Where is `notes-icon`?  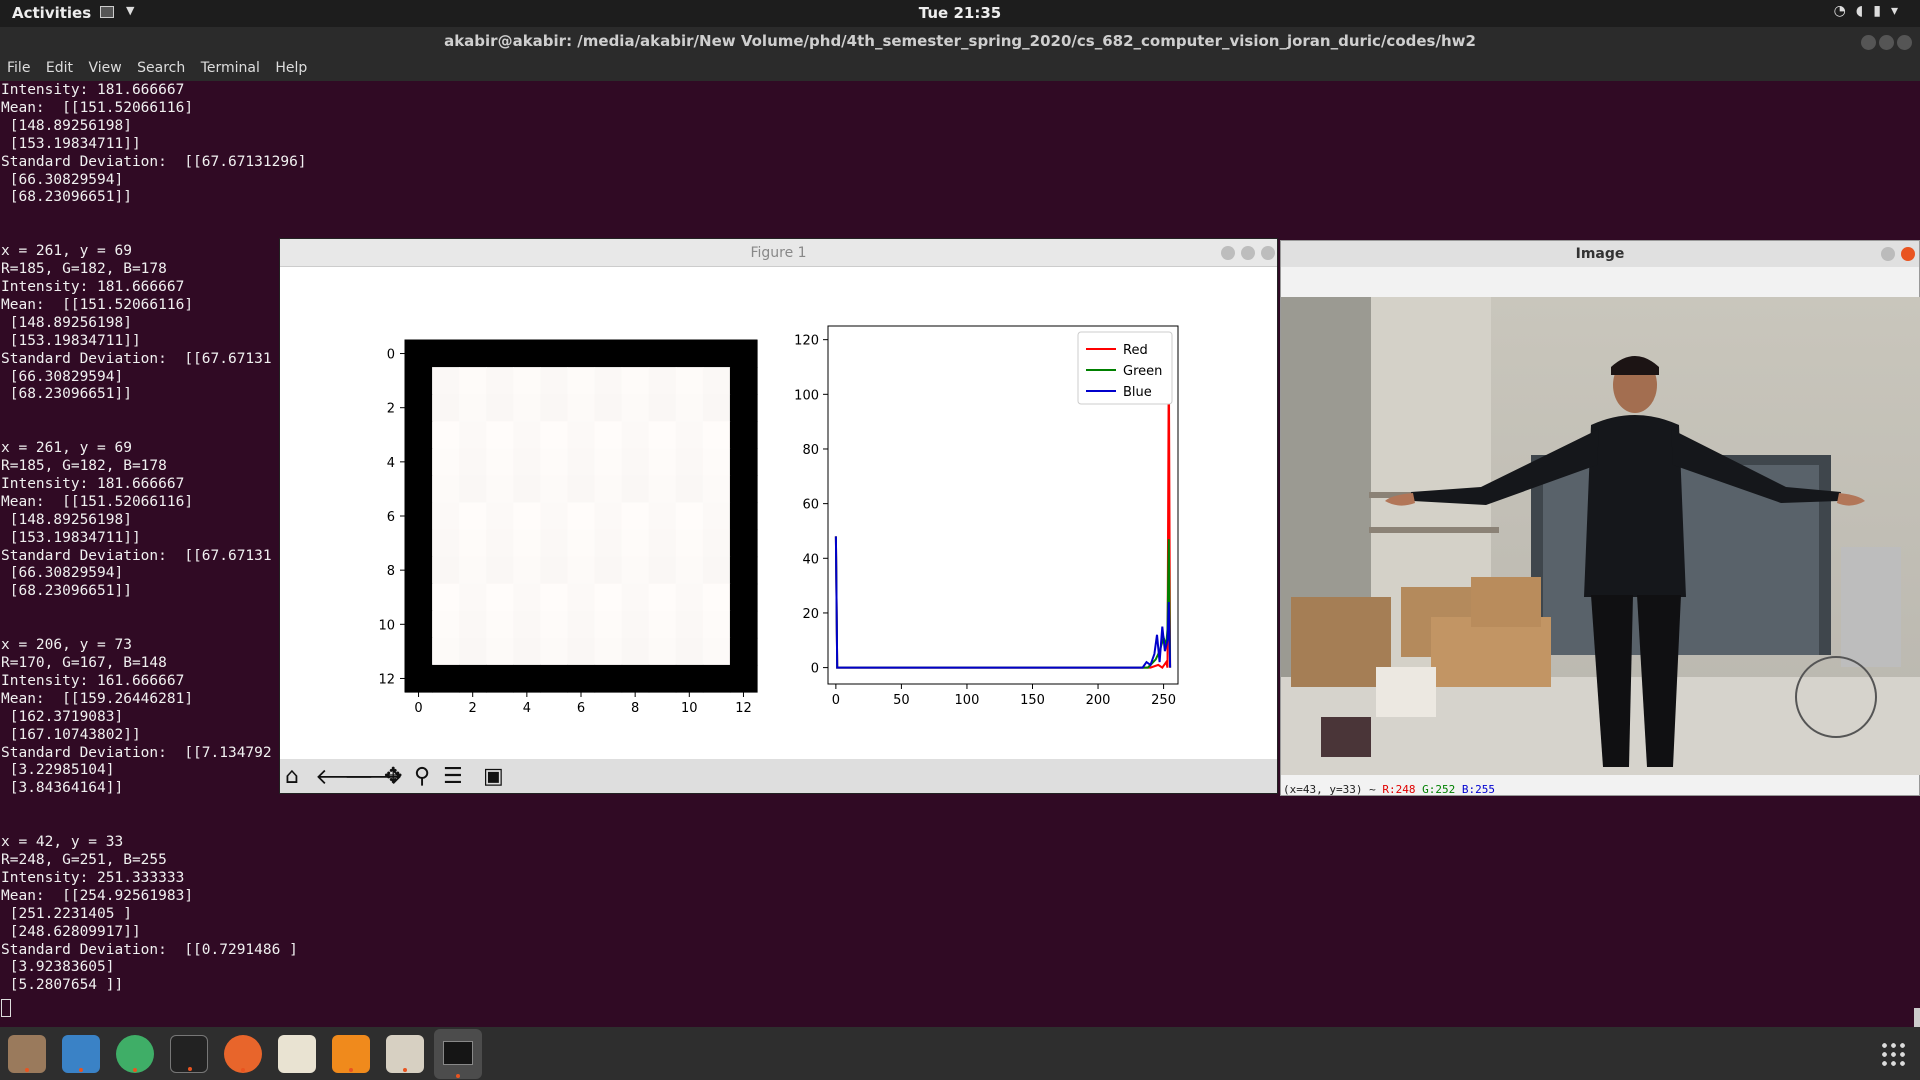 notes-icon is located at coordinates (297, 1054).